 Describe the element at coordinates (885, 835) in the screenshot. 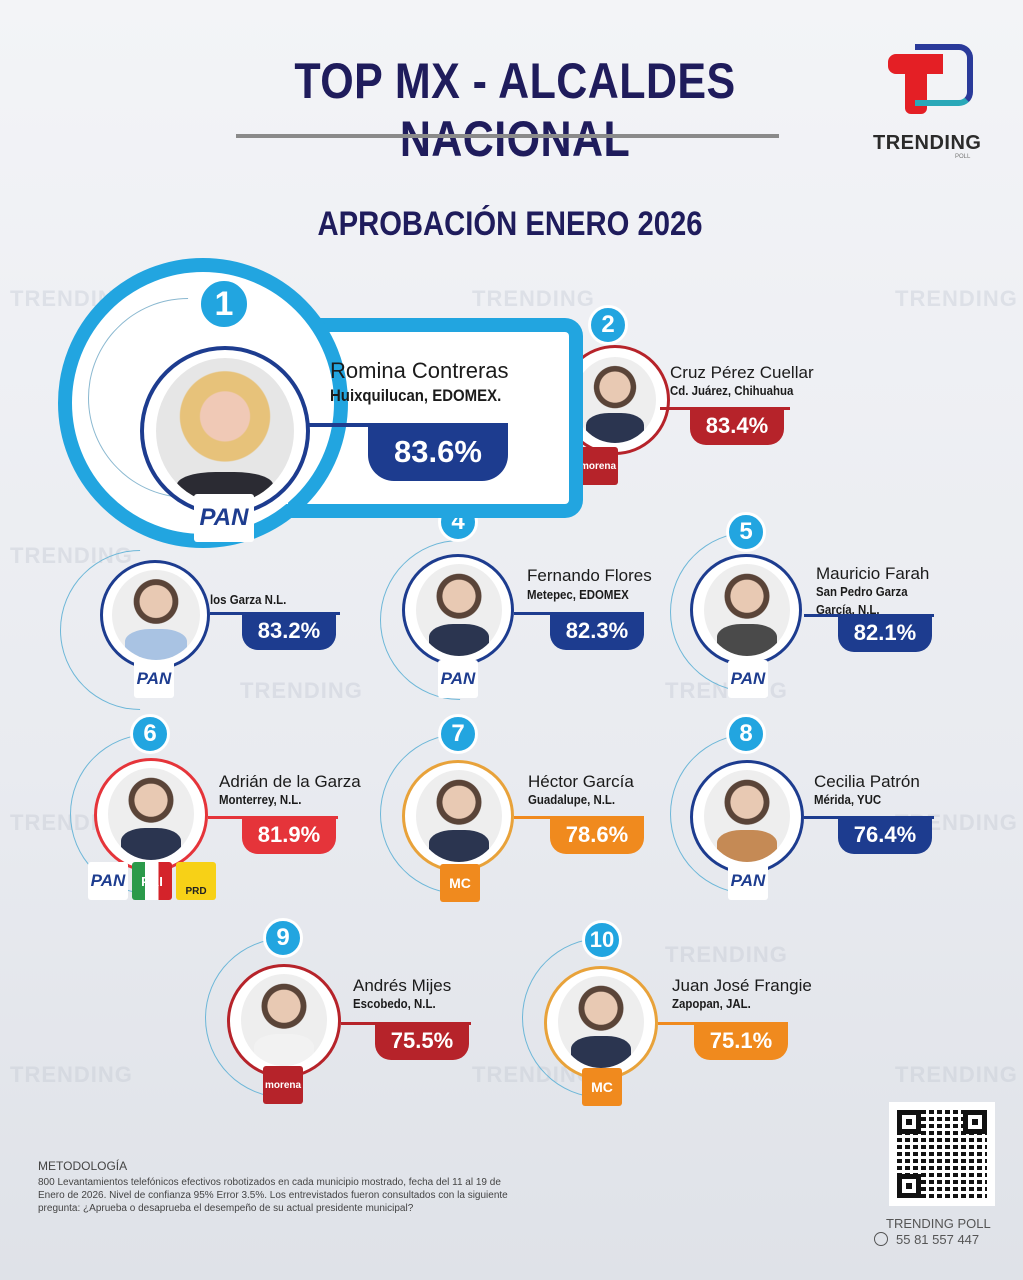

I see `approval-badge: 76.4%` at that location.